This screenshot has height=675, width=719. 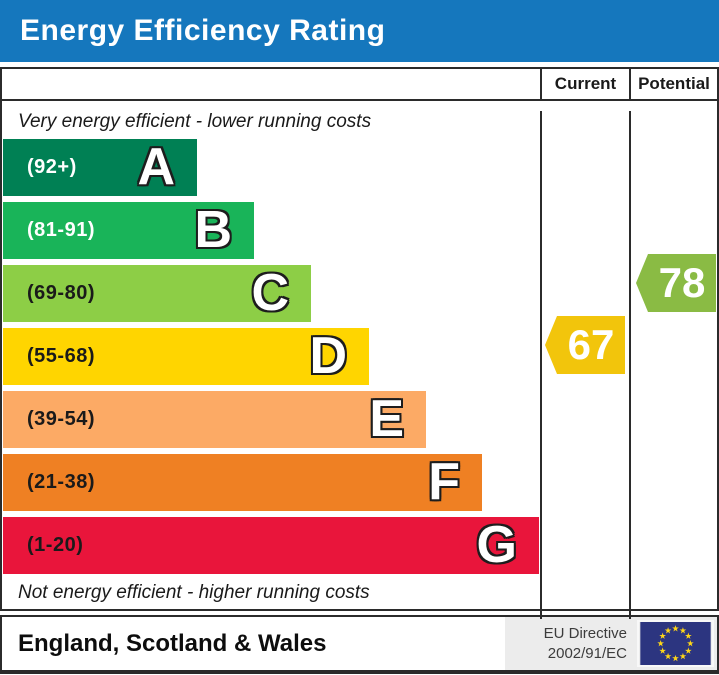 I want to click on band-row-d: (55-68) D, so click(x=360, y=356).